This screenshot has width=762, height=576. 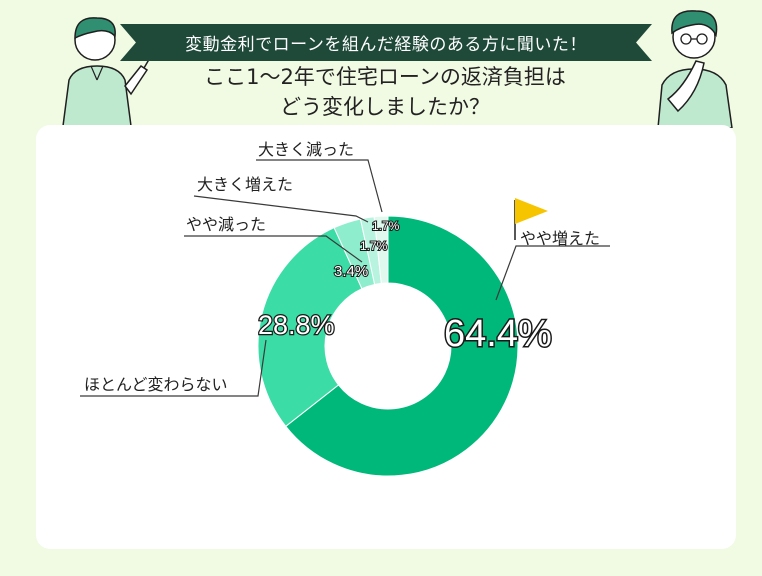 I want to click on value-yaya-fueta: 64.4%, so click(x=498, y=334).